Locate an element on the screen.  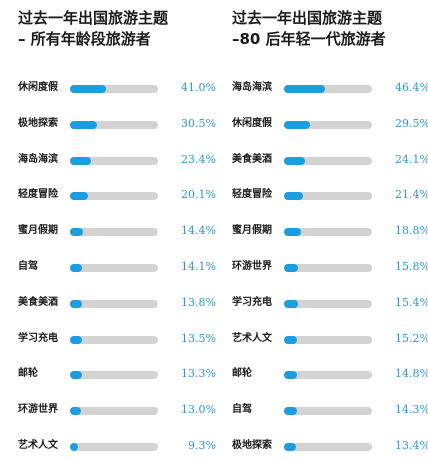
value-label: 14.1% is located at coordinates (198, 266).